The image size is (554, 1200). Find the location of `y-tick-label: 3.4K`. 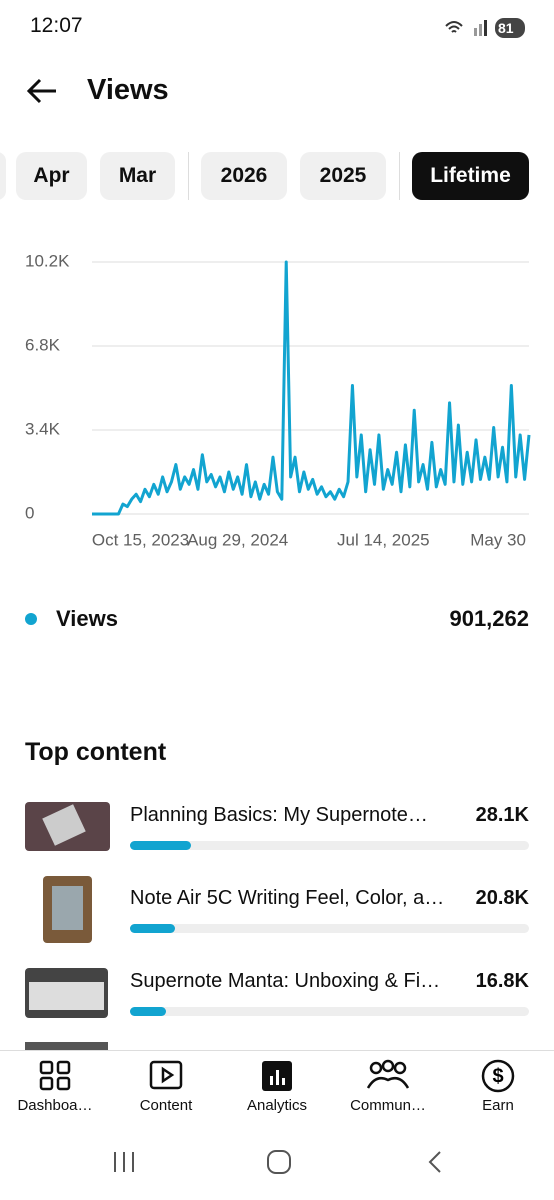

y-tick-label: 3.4K is located at coordinates (43, 428).